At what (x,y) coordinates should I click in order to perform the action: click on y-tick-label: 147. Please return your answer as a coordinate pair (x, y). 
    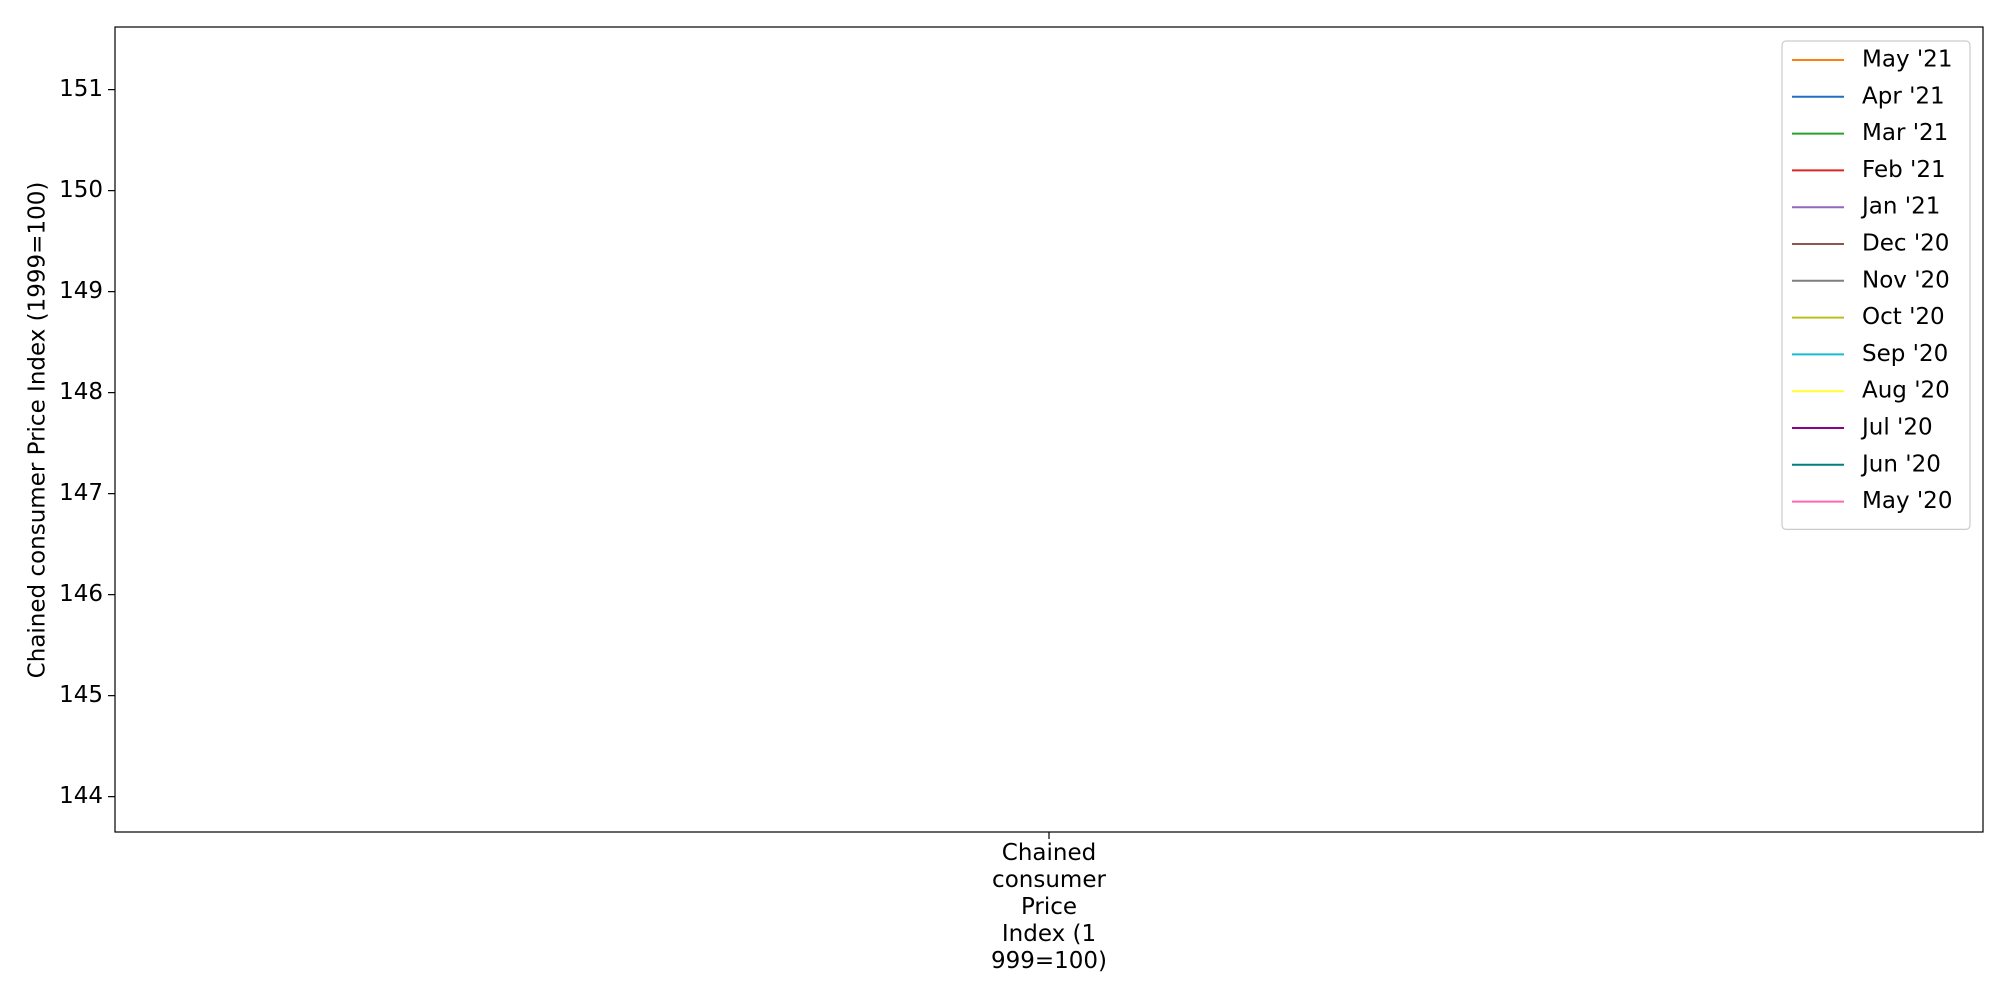
    Looking at the image, I should click on (81, 493).